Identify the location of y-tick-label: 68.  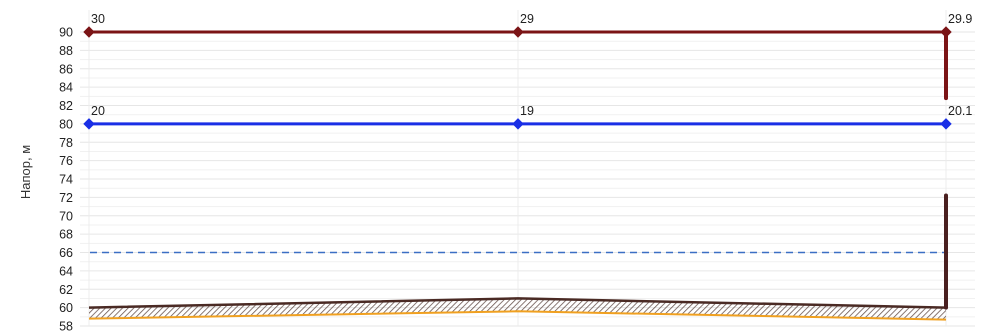
(66, 235).